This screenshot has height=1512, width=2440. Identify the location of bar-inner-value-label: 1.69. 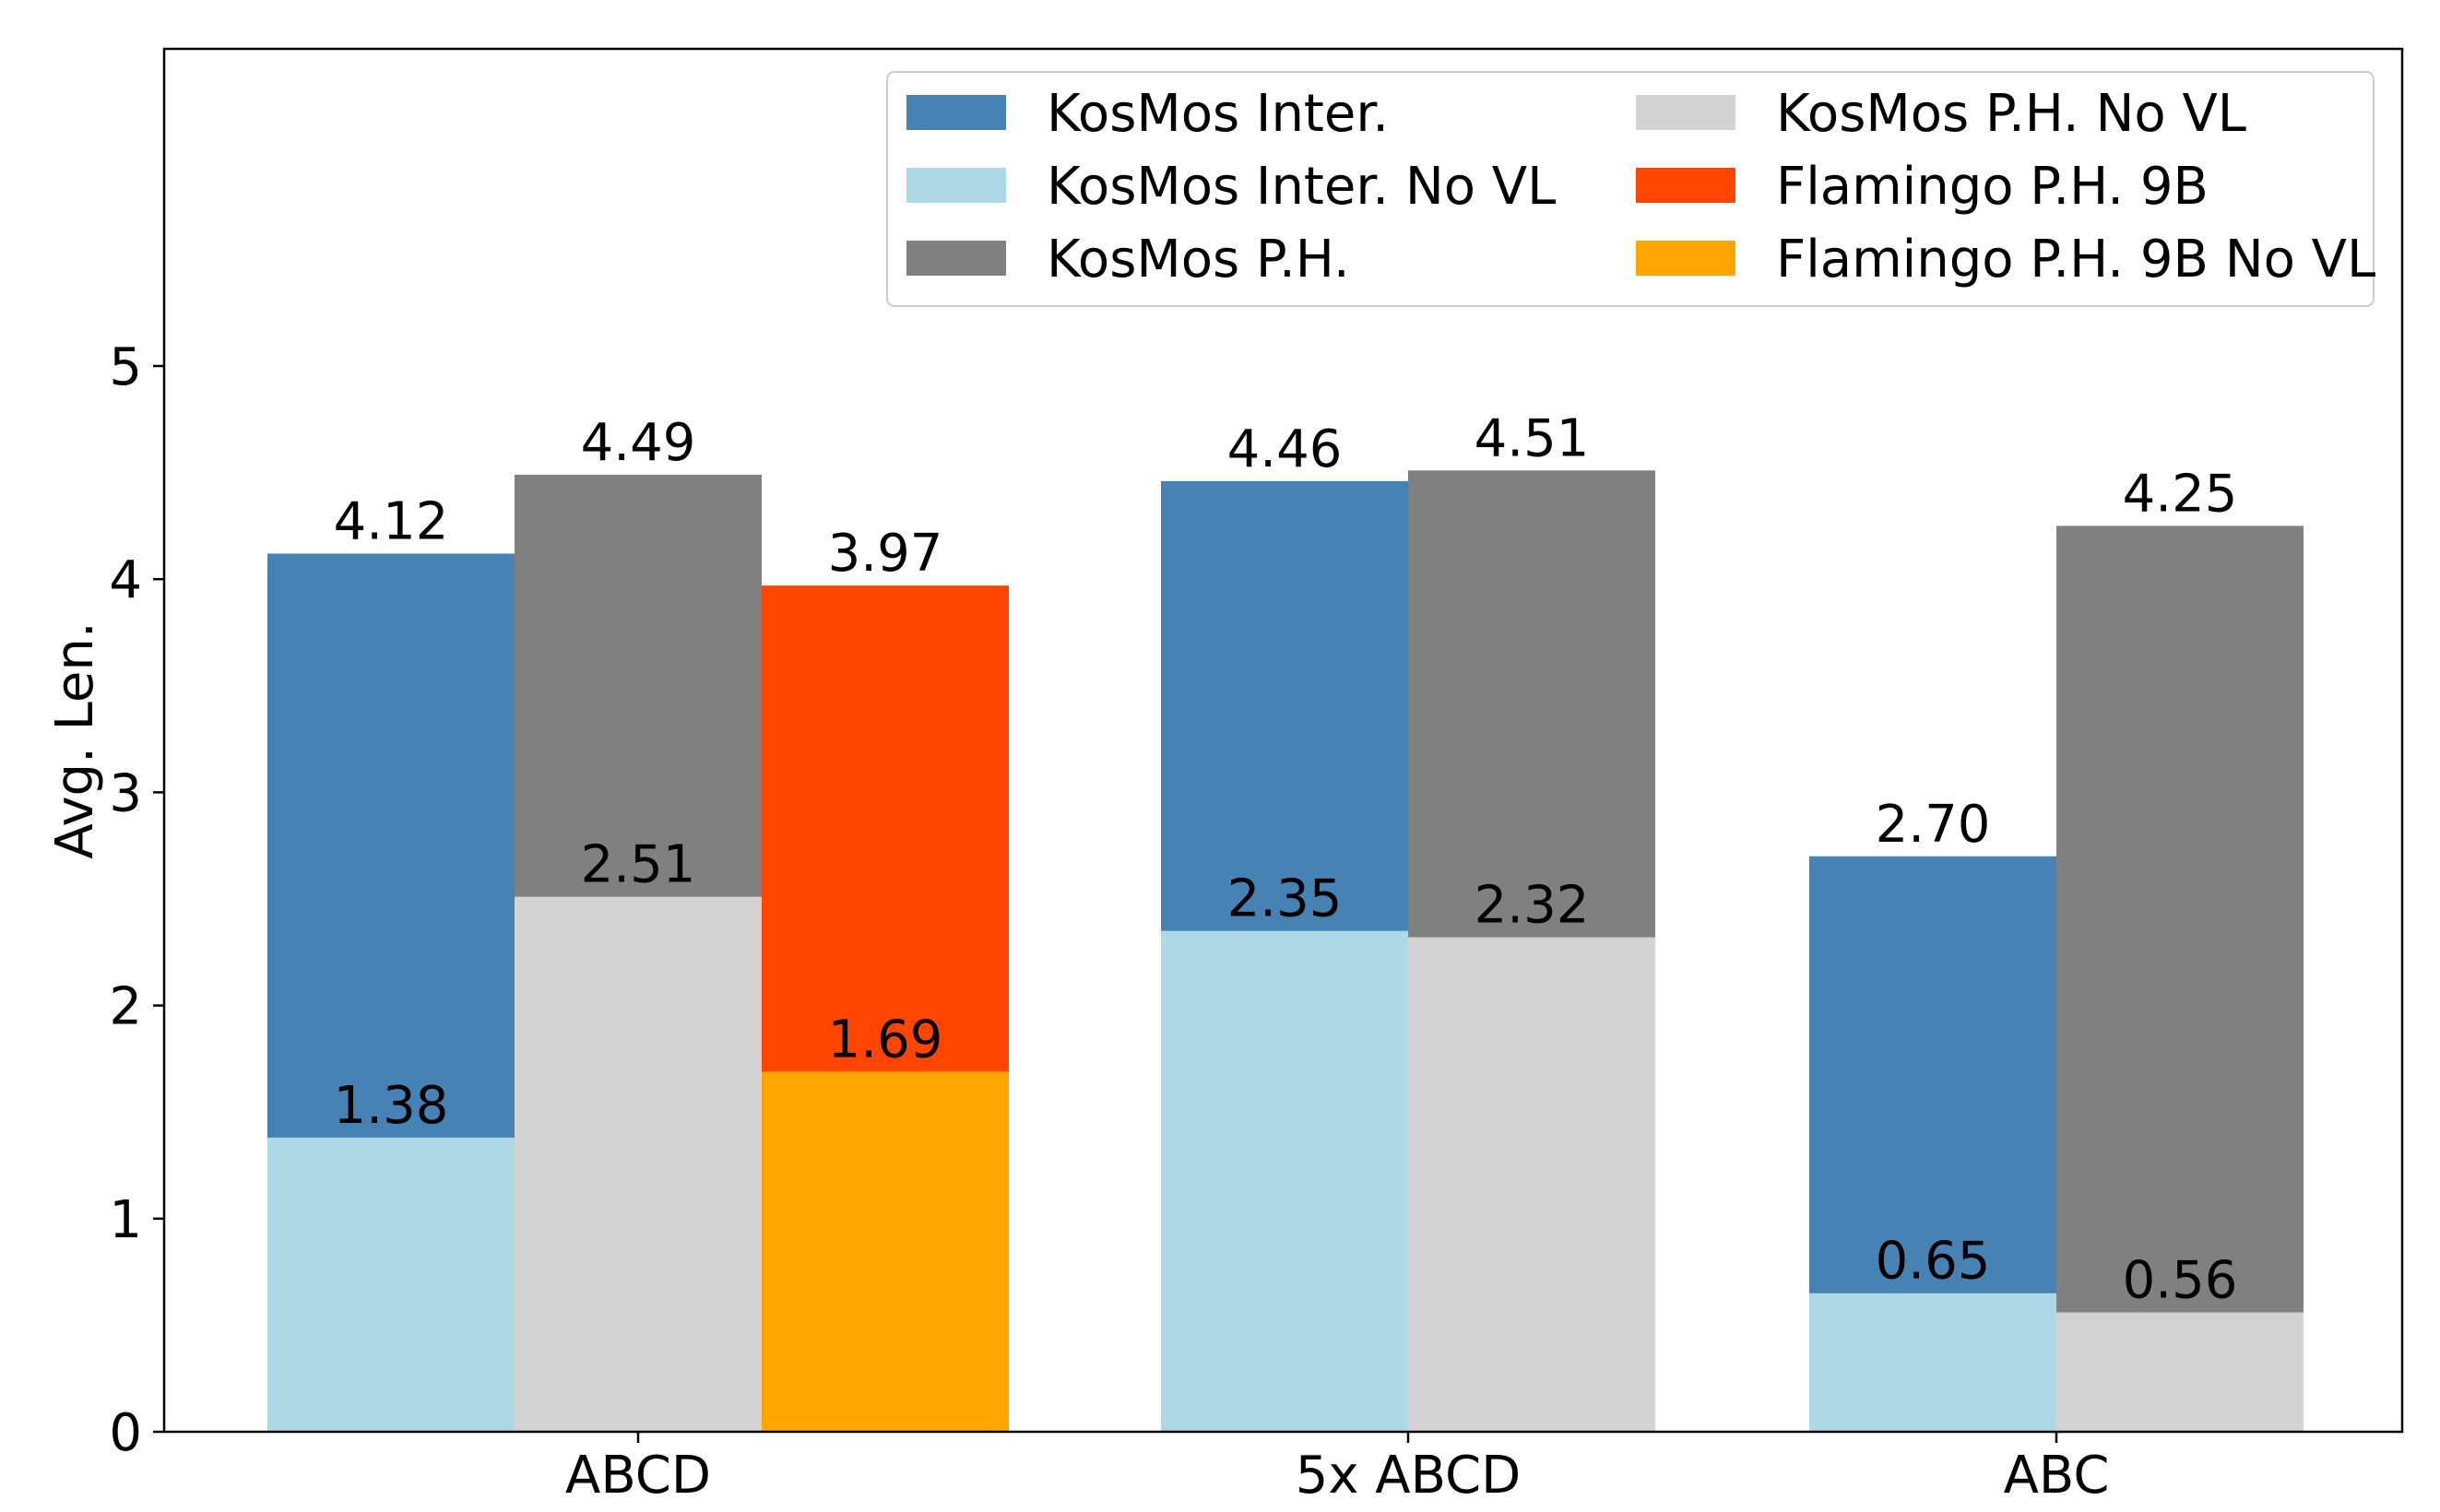
(885, 1039).